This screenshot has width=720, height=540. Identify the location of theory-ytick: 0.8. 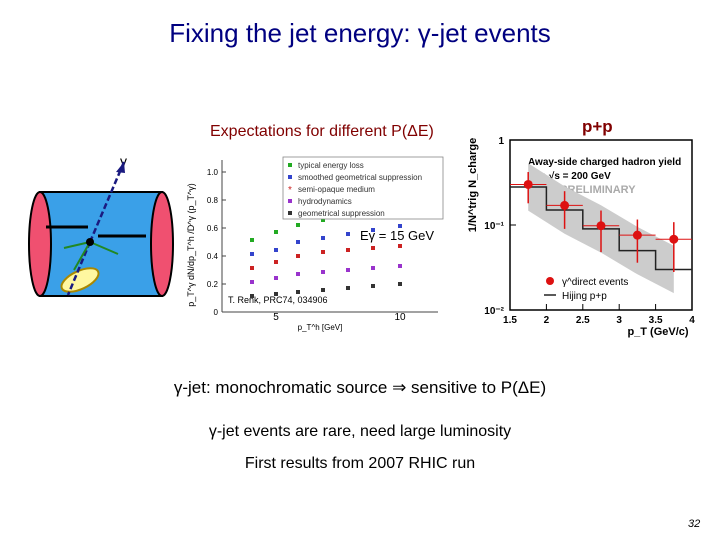
(213, 200).